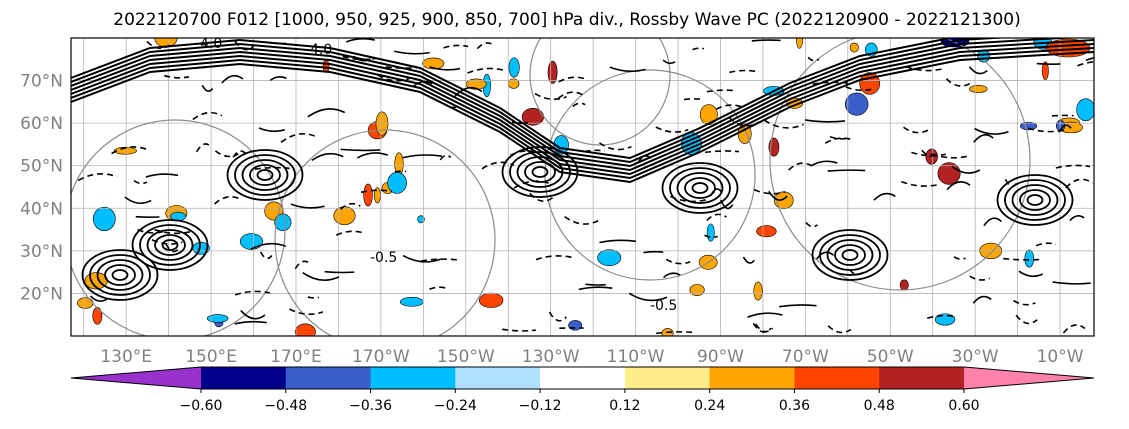  Describe the element at coordinates (285, 406) in the screenshot. I see `colorbar-tick-label: −0.48` at that location.